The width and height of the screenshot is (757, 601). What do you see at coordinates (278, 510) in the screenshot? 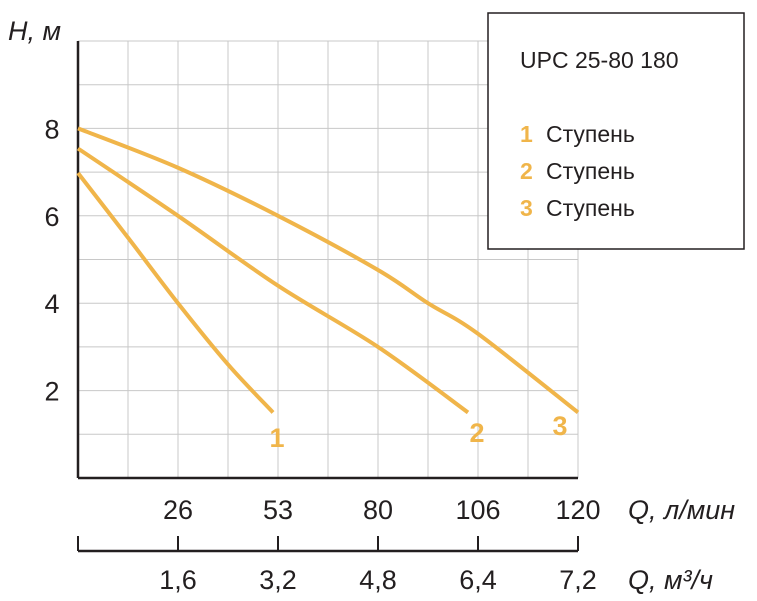
I see `x-tick-label-lmin: 53` at bounding box center [278, 510].